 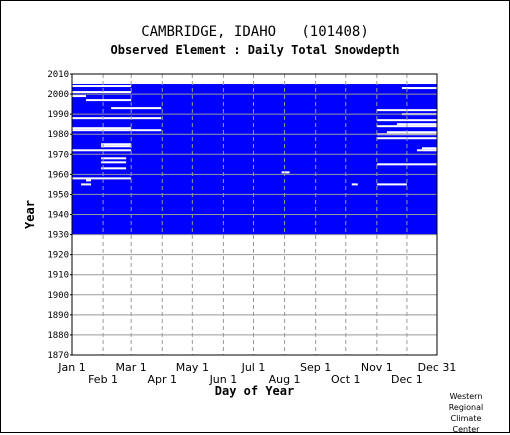 What do you see at coordinates (466, 396) in the screenshot?
I see `credit-line: Western` at bounding box center [466, 396].